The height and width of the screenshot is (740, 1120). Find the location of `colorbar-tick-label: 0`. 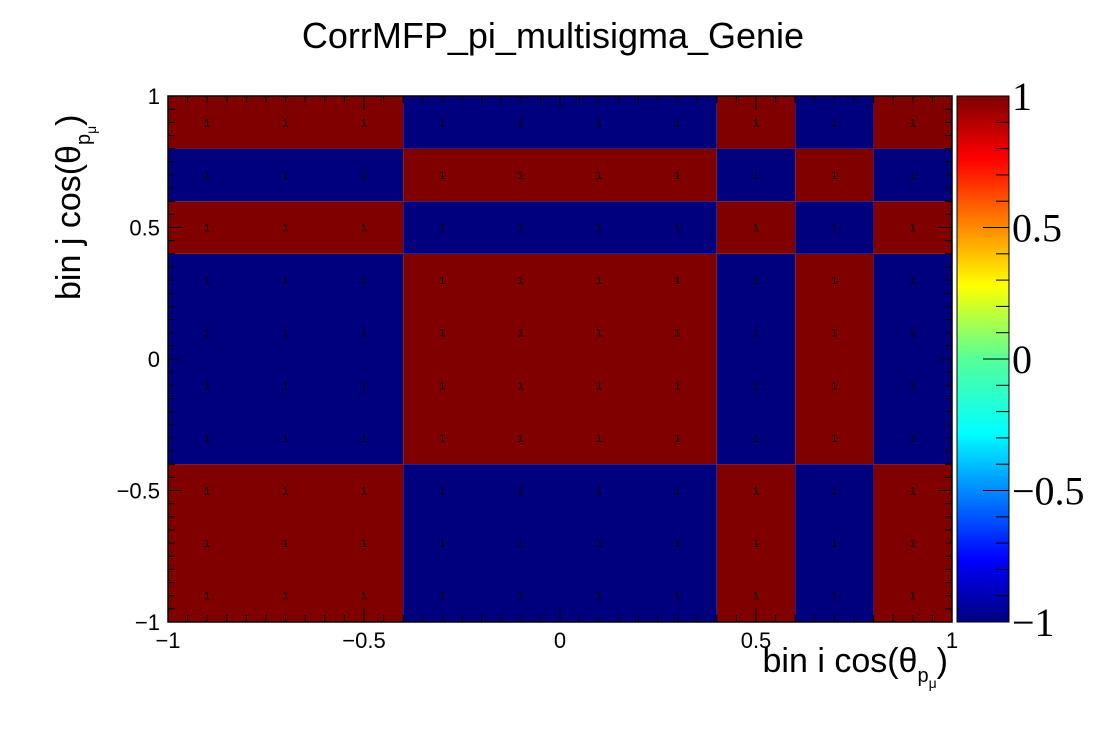

colorbar-tick-label: 0 is located at coordinates (1022, 359).